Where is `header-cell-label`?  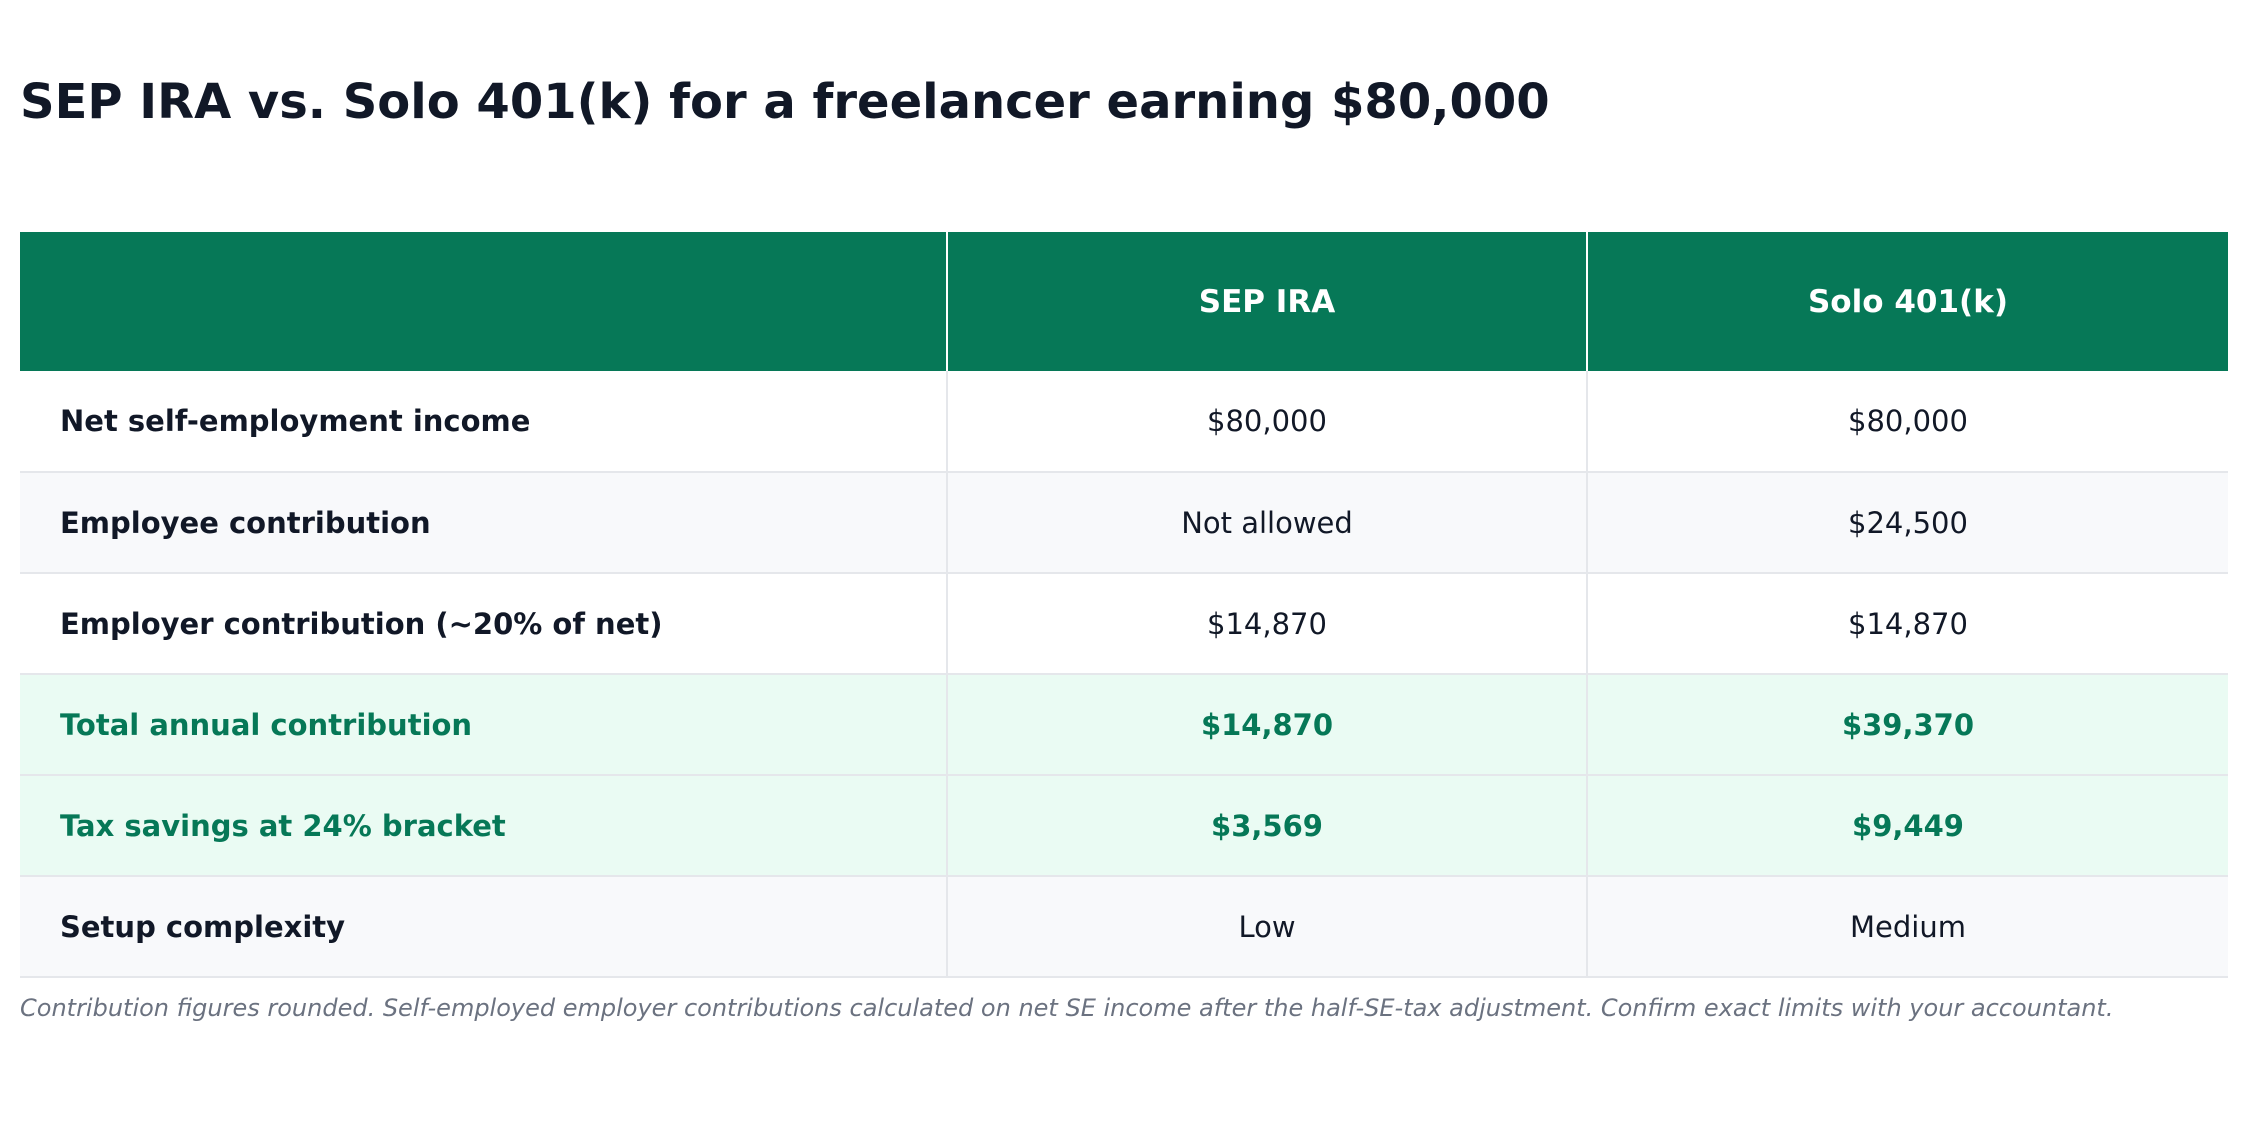
header-cell-label is located at coordinates (483, 301).